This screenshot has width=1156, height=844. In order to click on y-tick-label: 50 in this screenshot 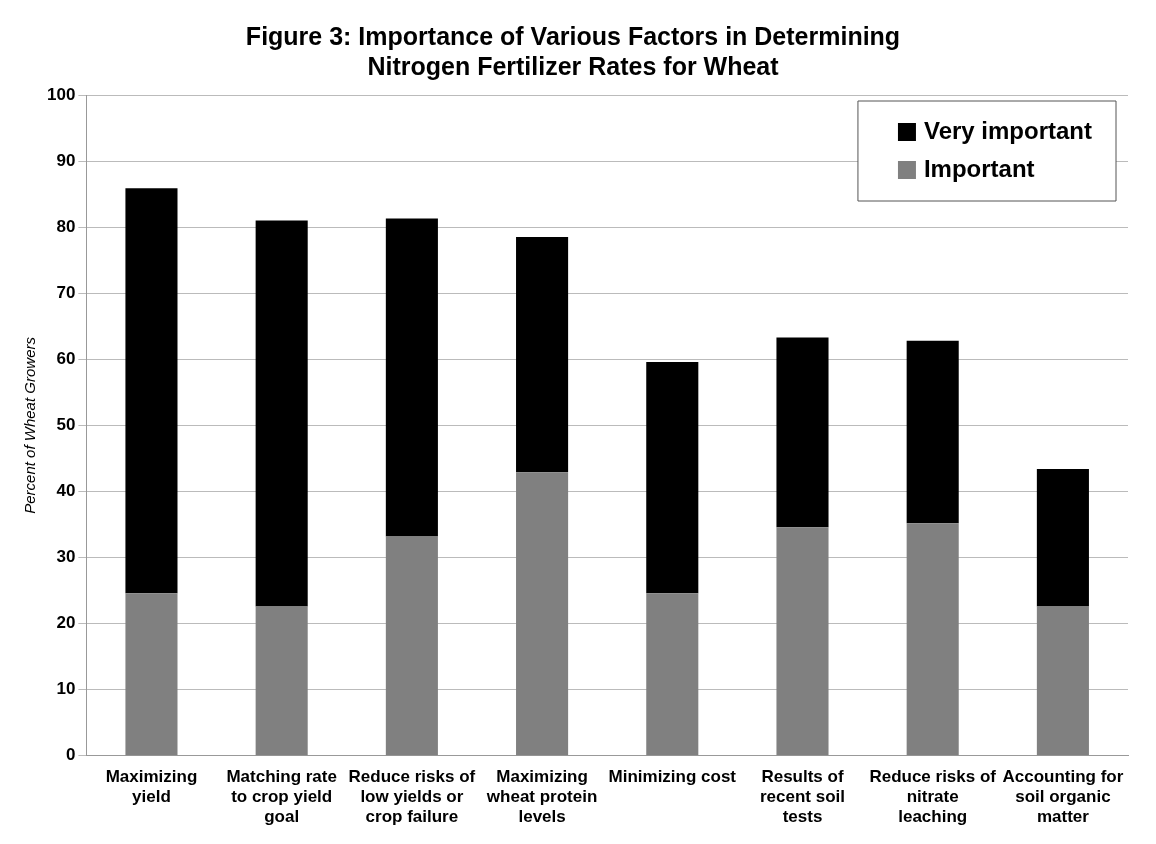, I will do `click(66, 425)`.